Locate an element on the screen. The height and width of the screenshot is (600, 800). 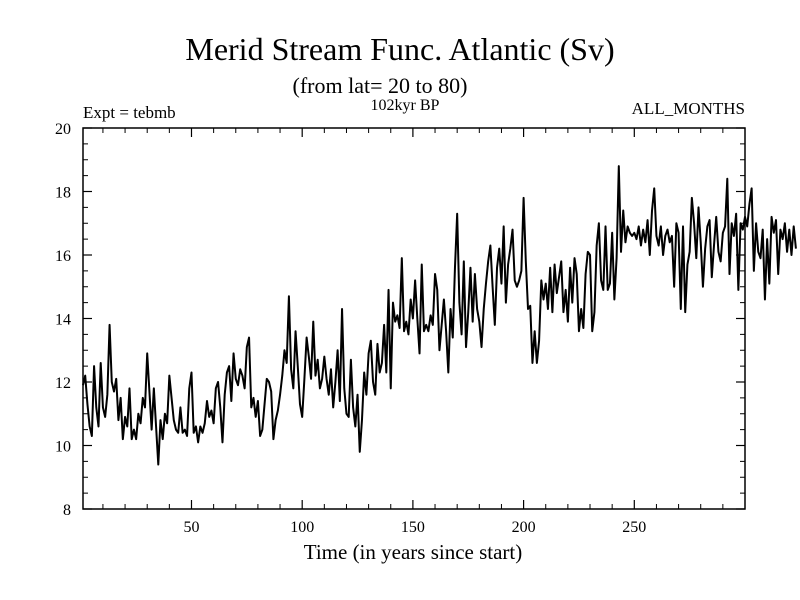
y-tick-label: 12 is located at coordinates (63, 383).